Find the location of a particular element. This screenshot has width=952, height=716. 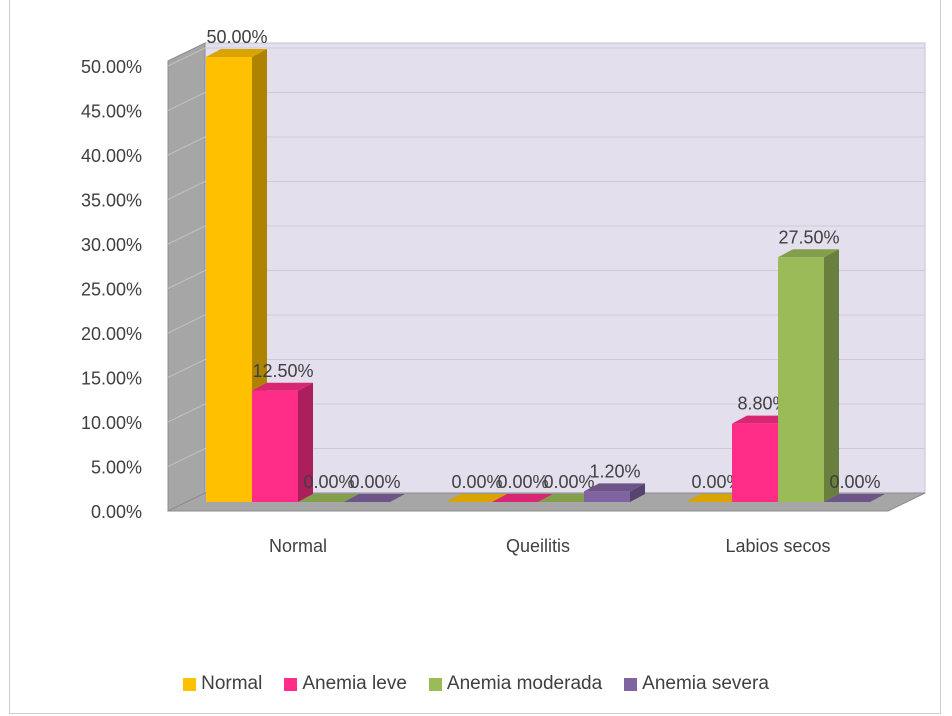

legend-label-normal: Normal is located at coordinates (232, 683).